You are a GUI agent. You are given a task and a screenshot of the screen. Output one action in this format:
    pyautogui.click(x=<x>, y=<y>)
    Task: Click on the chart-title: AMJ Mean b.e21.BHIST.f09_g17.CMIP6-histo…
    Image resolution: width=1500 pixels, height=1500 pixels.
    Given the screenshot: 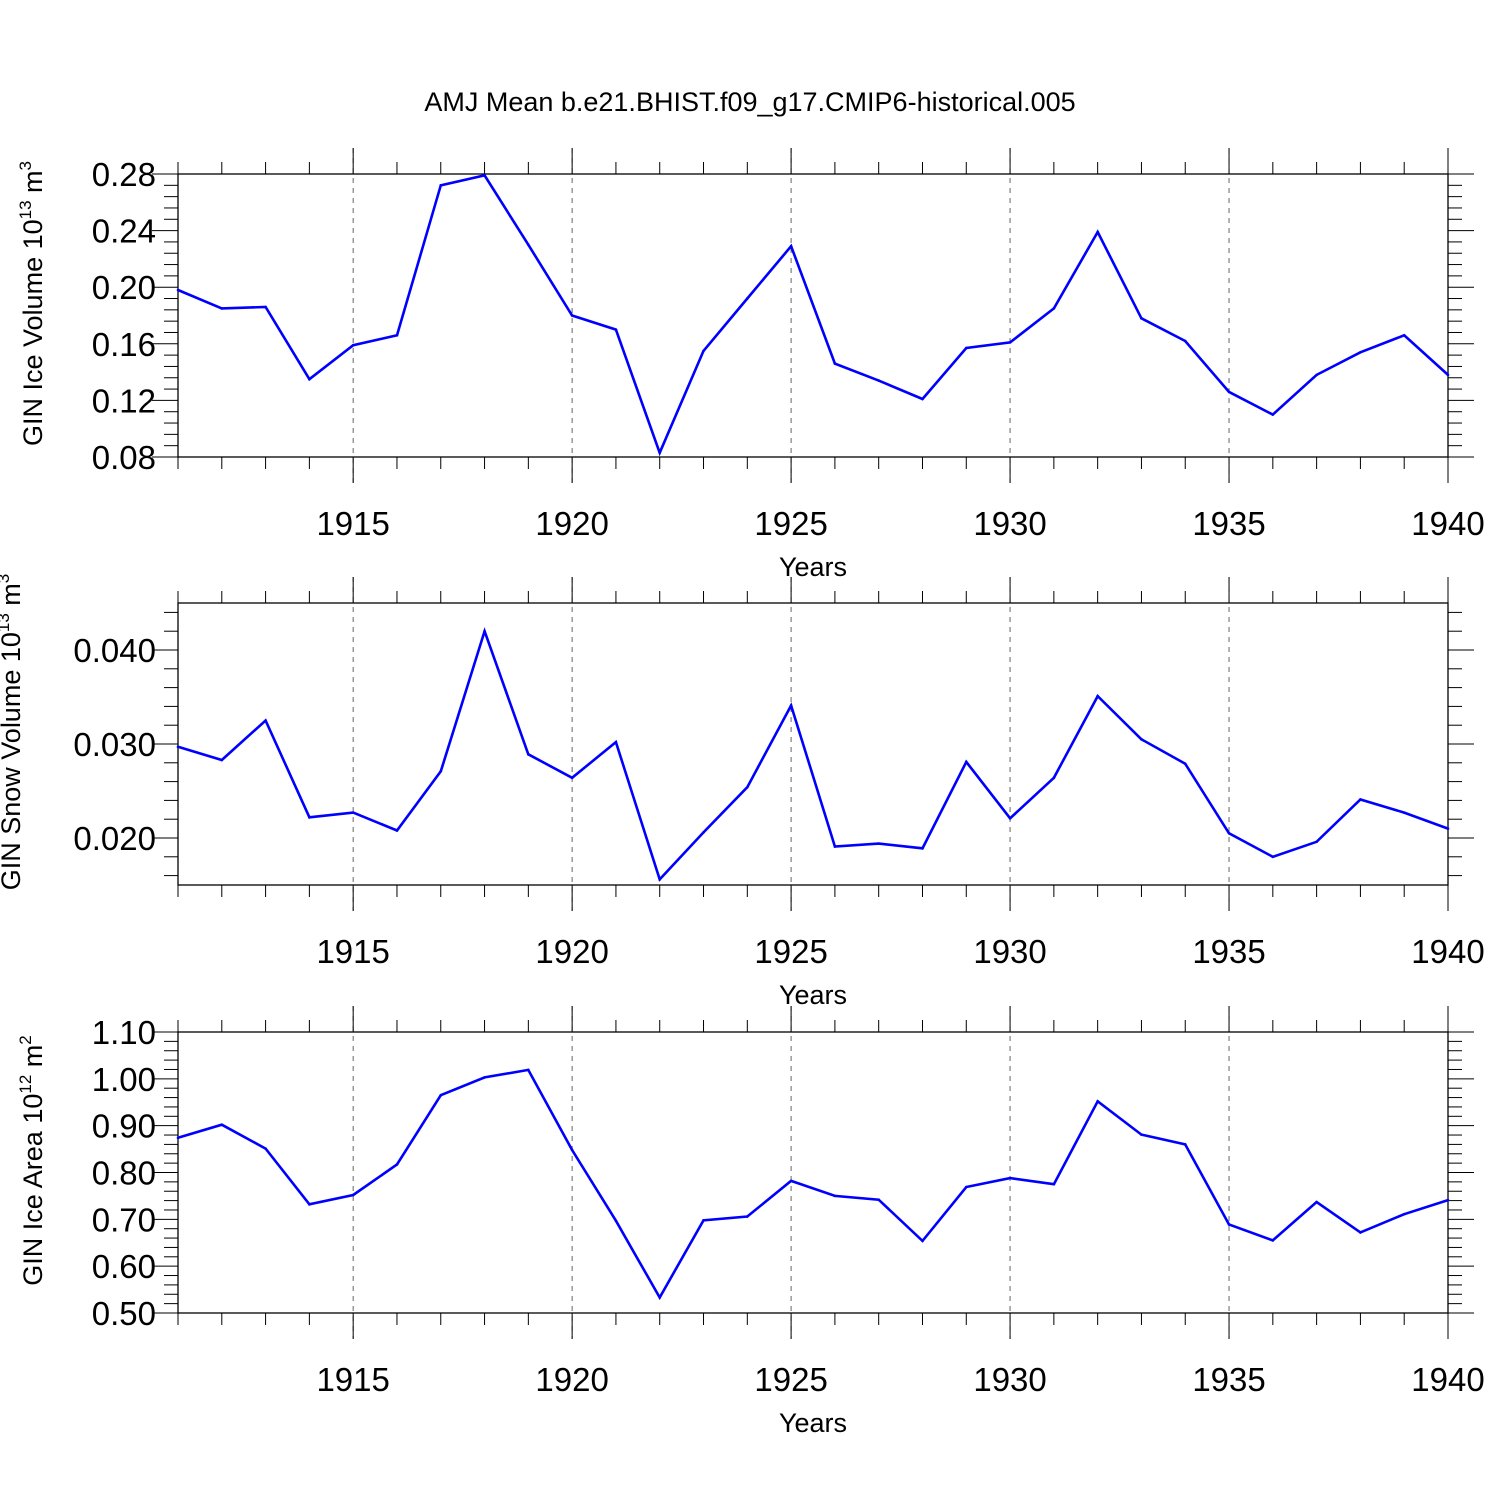 What is the action you would take?
    pyautogui.click(x=749, y=102)
    